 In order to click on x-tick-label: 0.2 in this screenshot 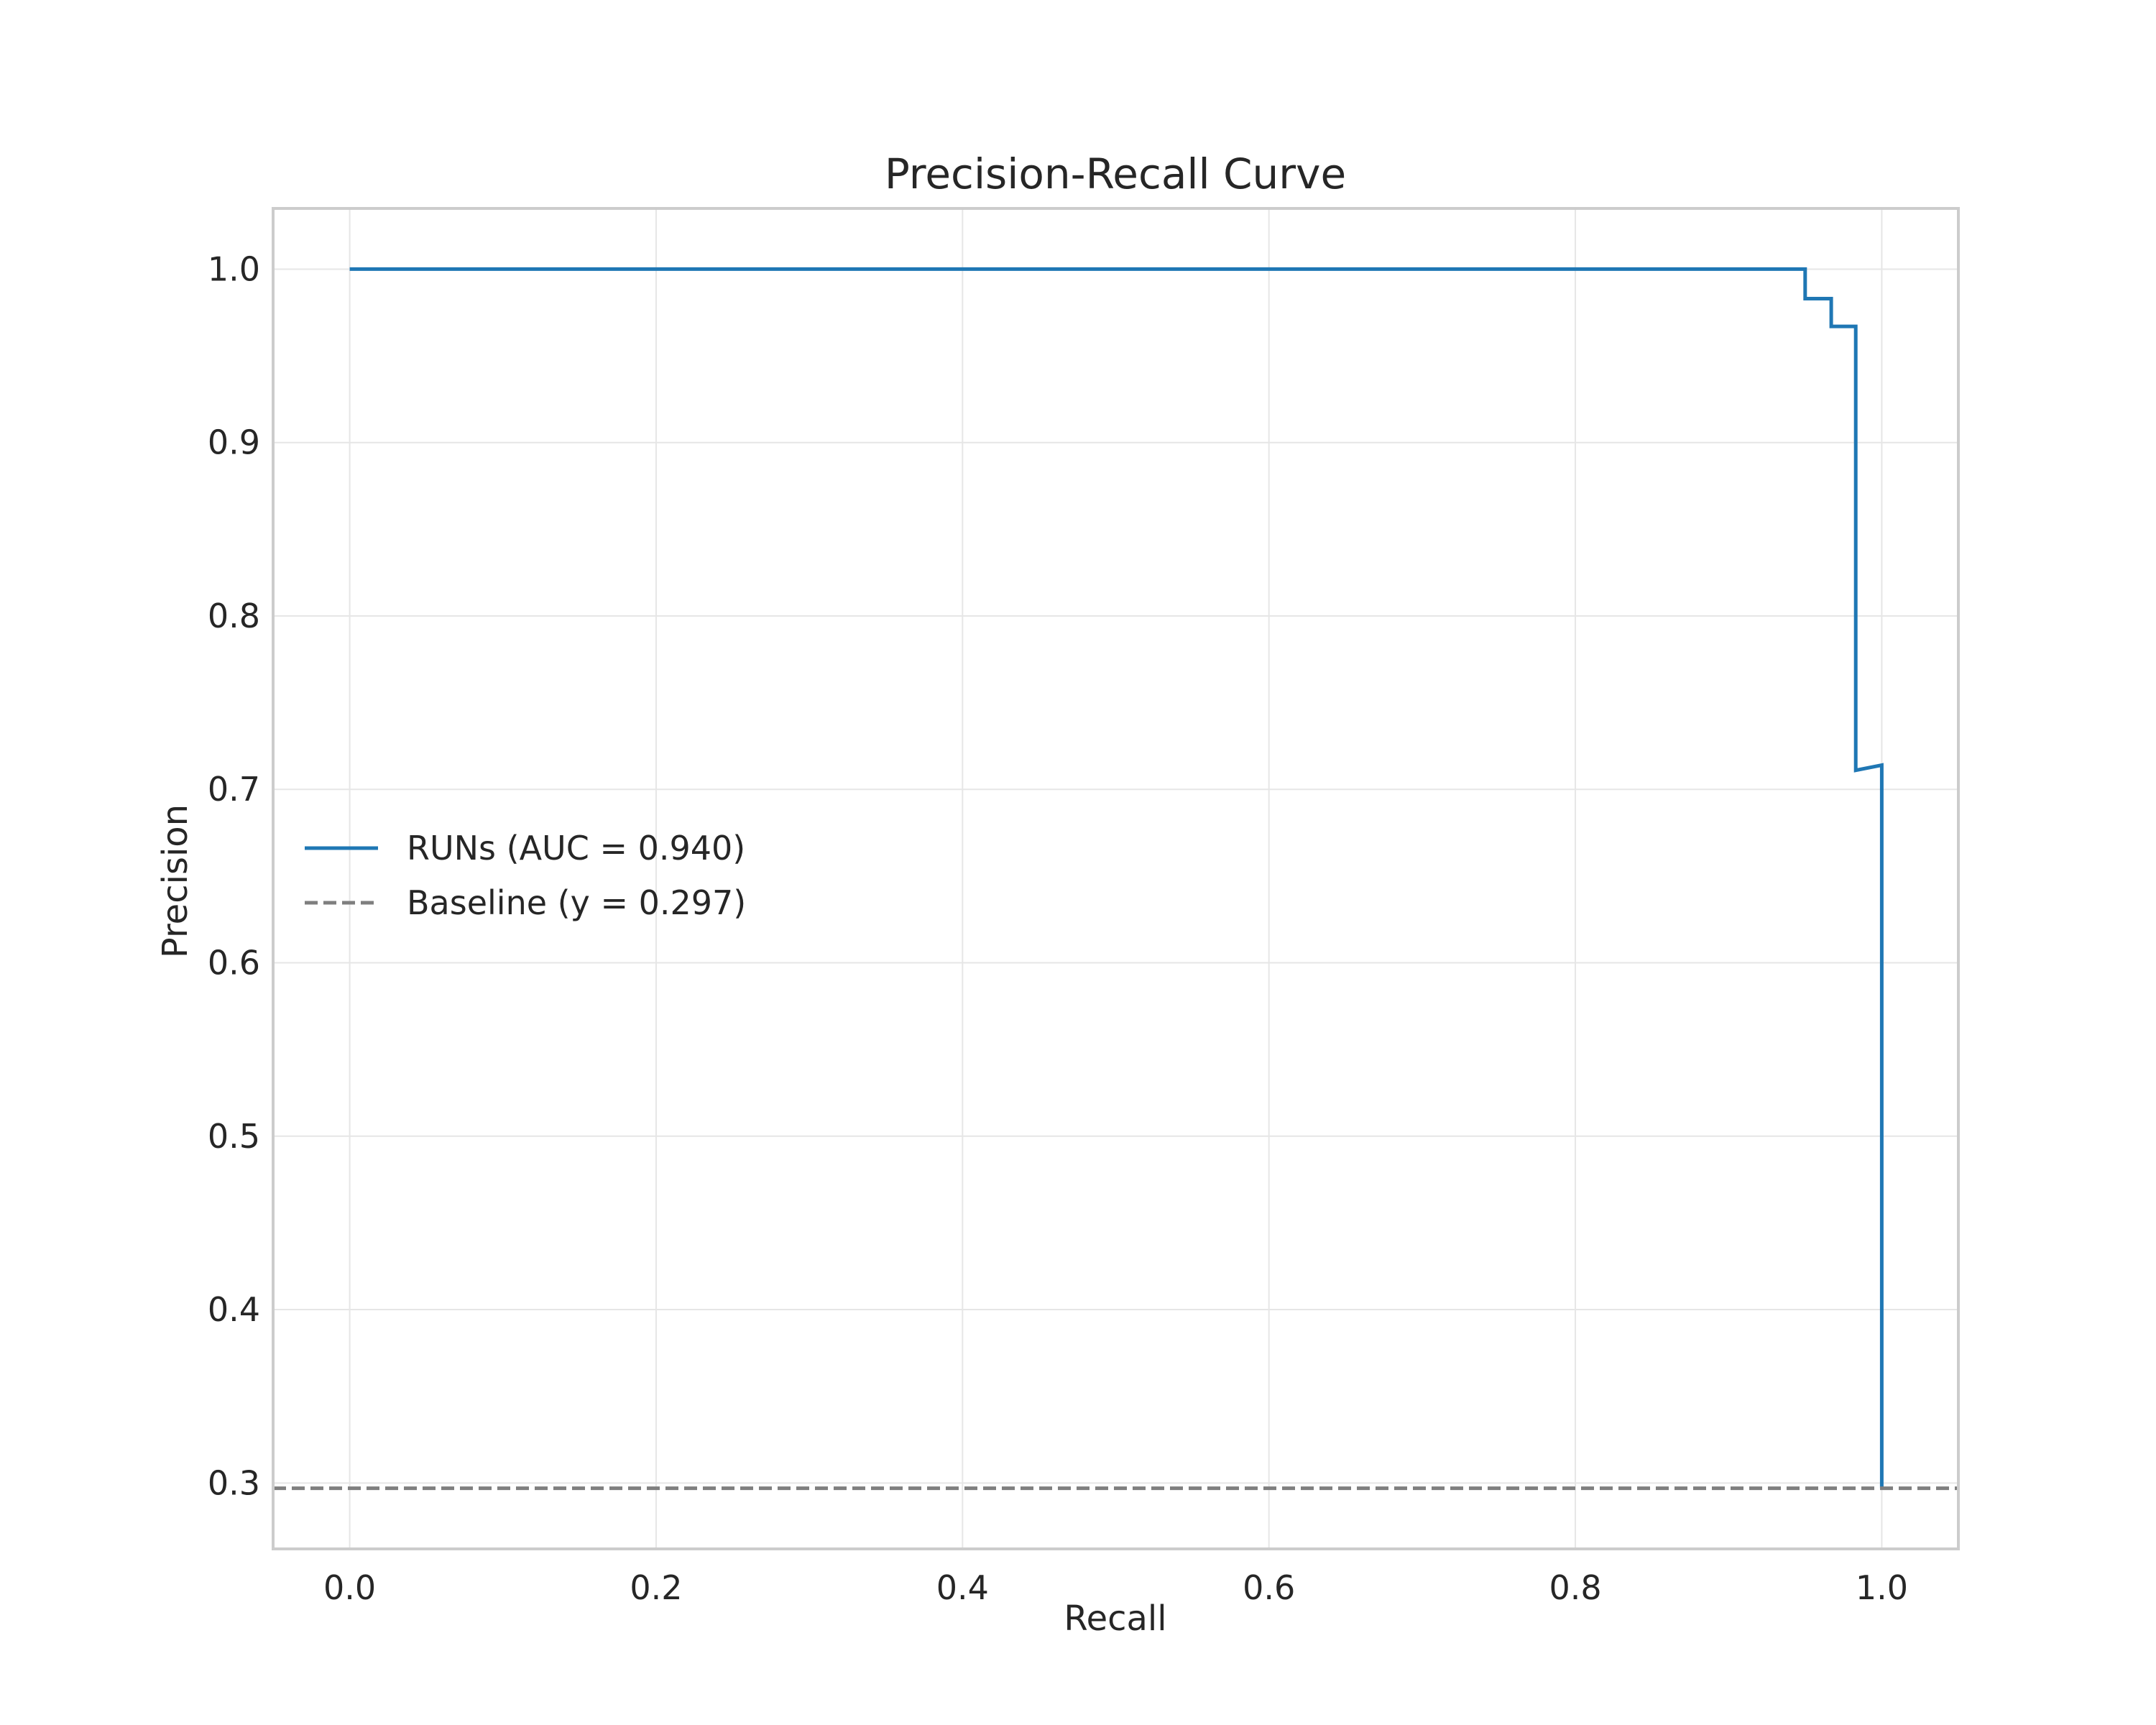, I will do `click(656, 1587)`.